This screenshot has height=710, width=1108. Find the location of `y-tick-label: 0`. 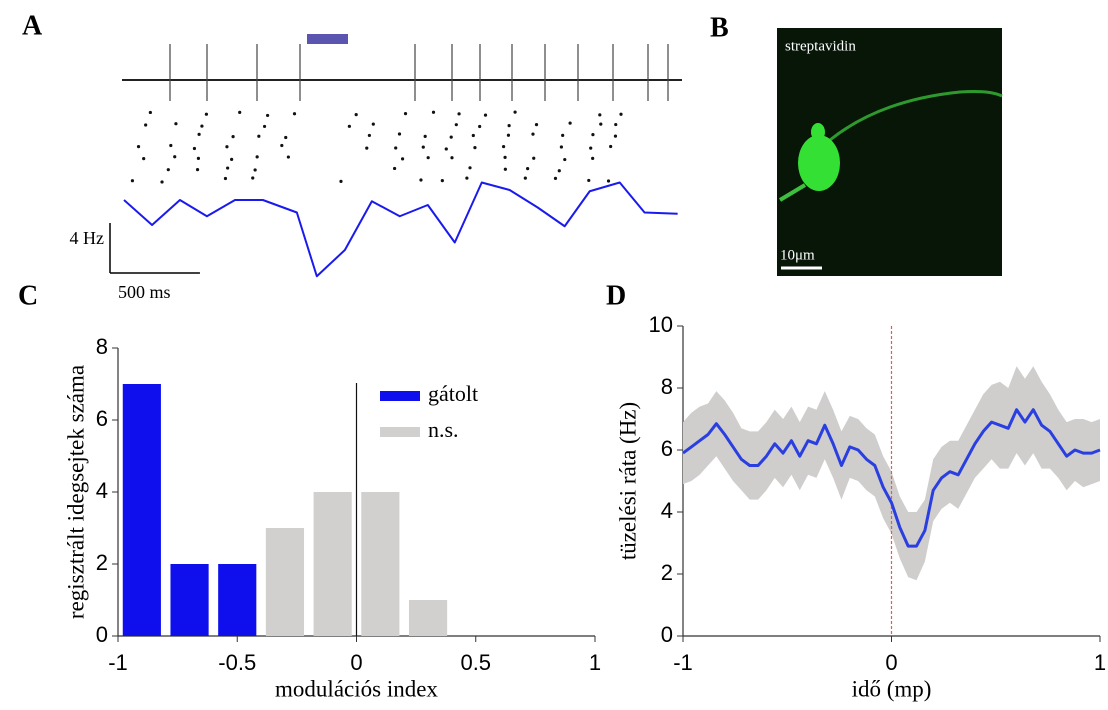

y-tick-label: 0 is located at coordinates (102, 634).